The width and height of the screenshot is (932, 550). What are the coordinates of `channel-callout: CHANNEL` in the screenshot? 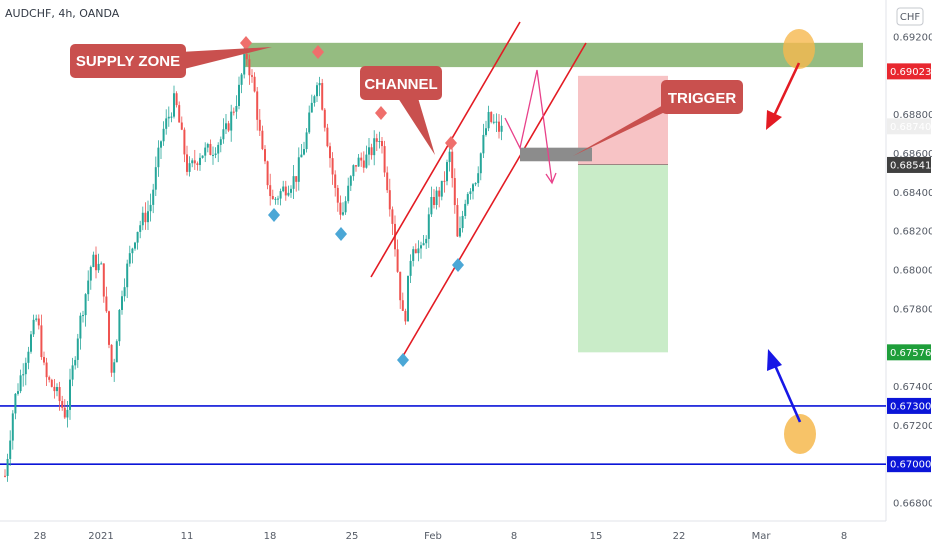 It's located at (401, 110).